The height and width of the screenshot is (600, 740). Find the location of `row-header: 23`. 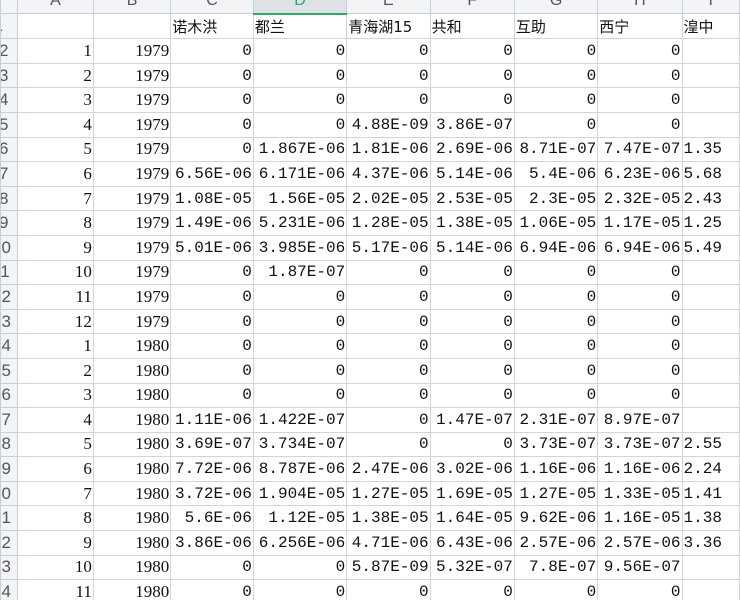

row-header: 23 is located at coordinates (9, 567).